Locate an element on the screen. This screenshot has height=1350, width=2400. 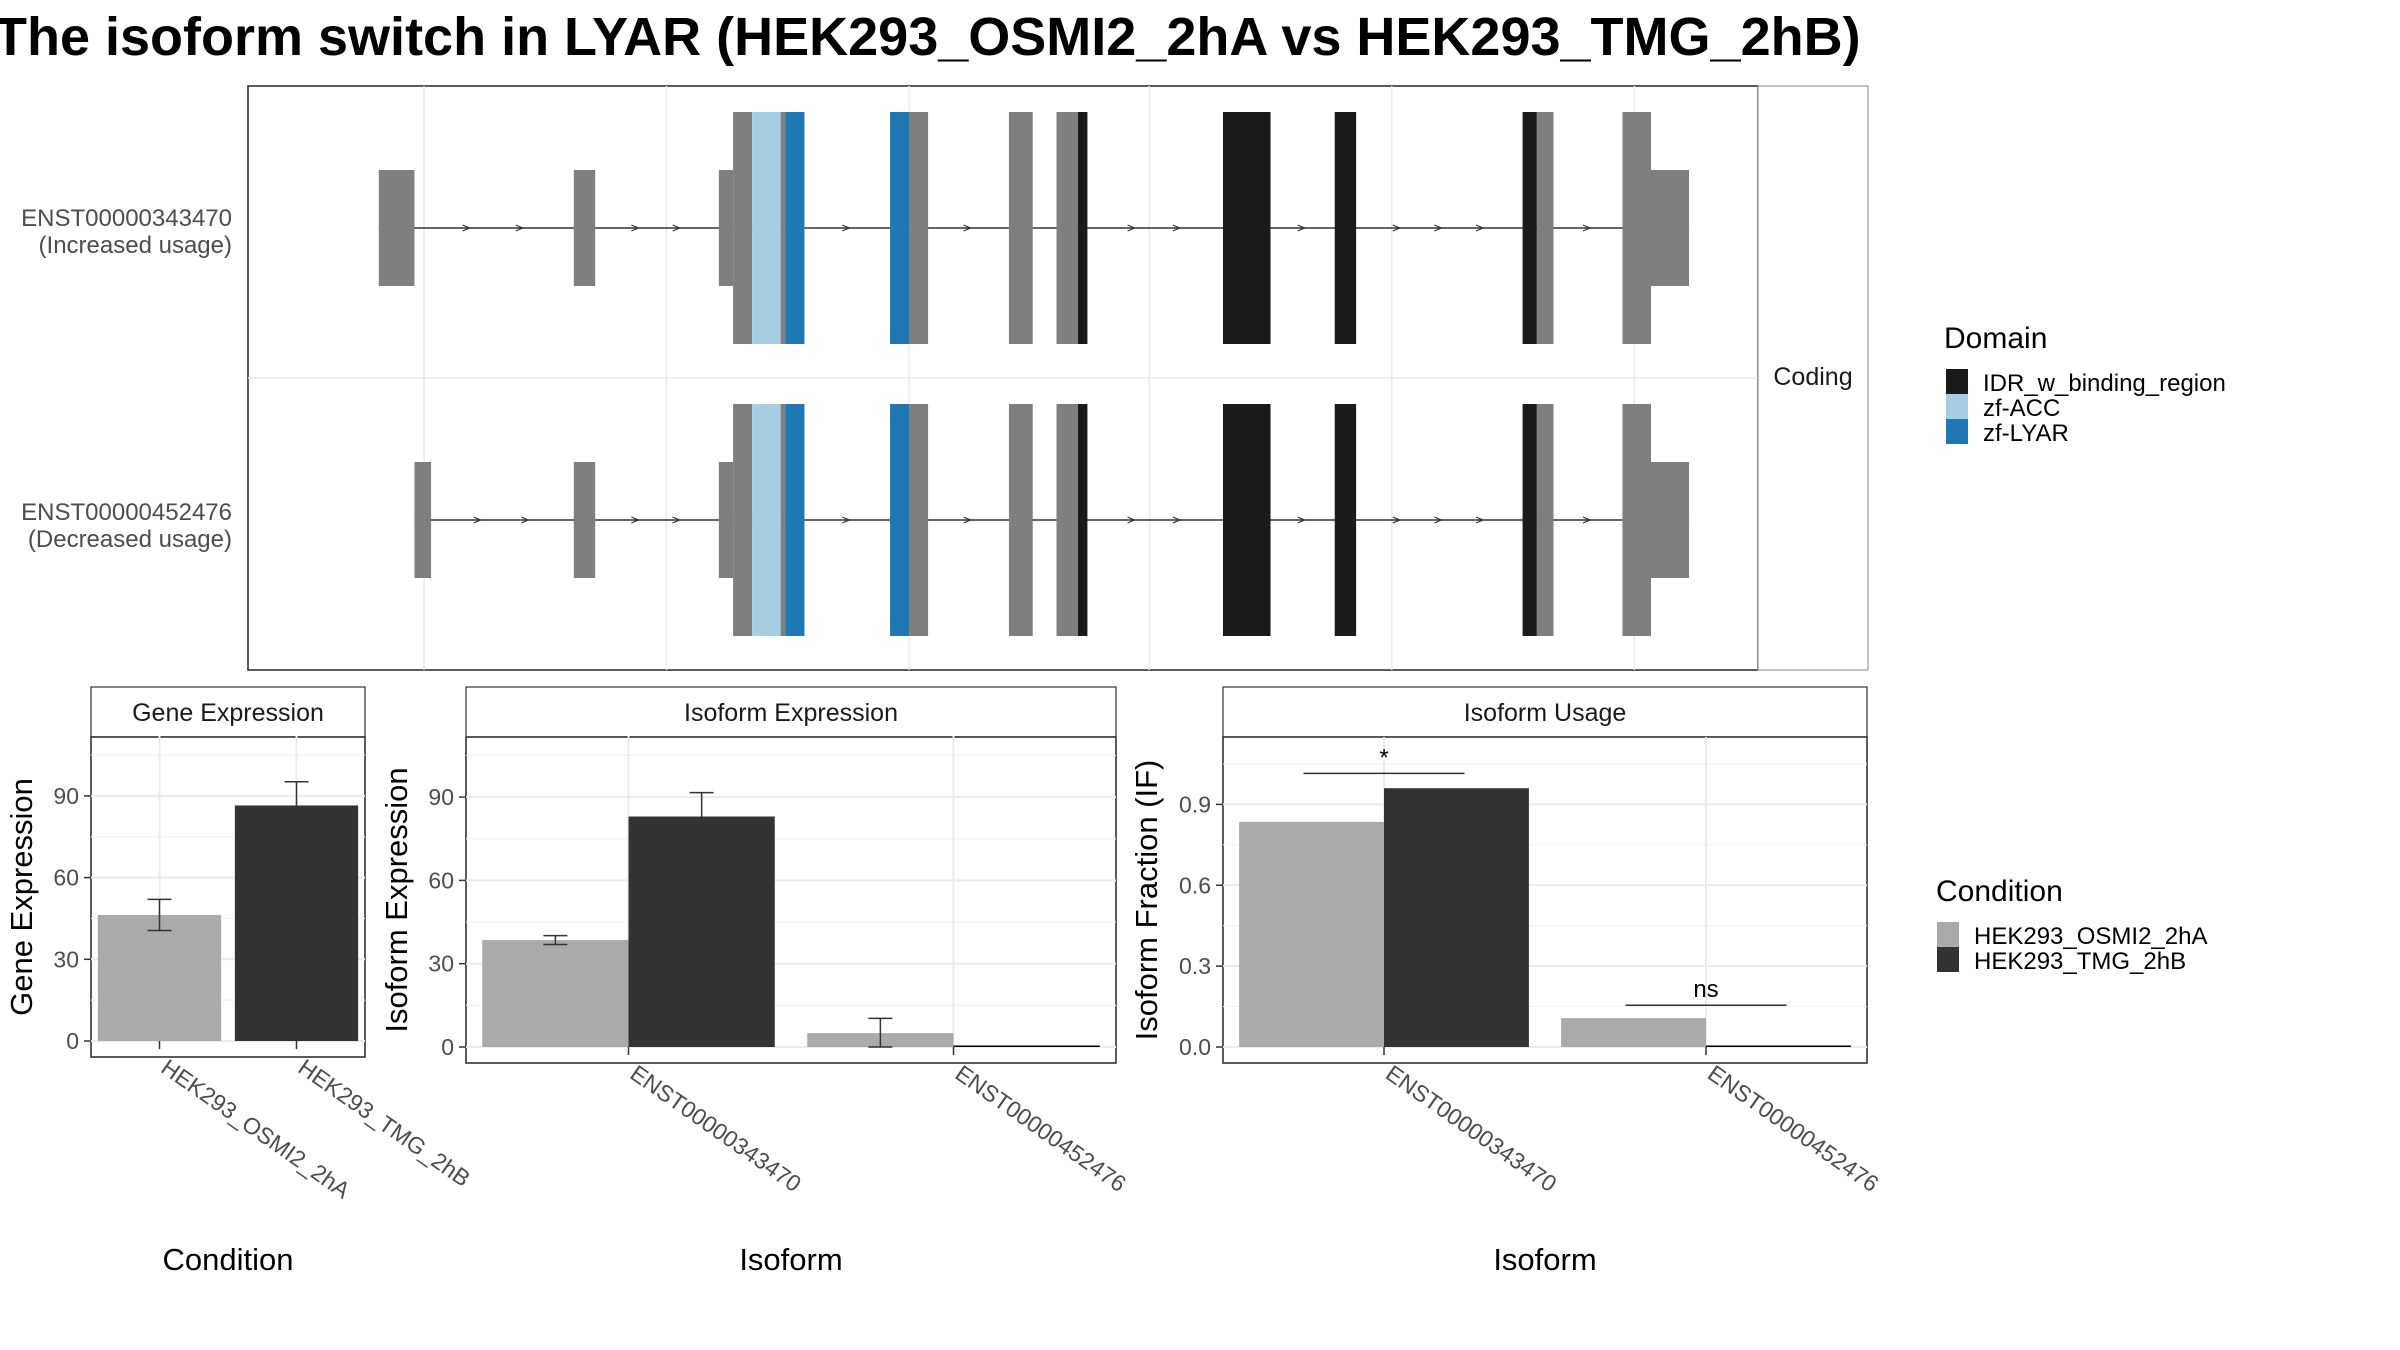
isoform-usage-significance-label: ns is located at coordinates (1705, 989).